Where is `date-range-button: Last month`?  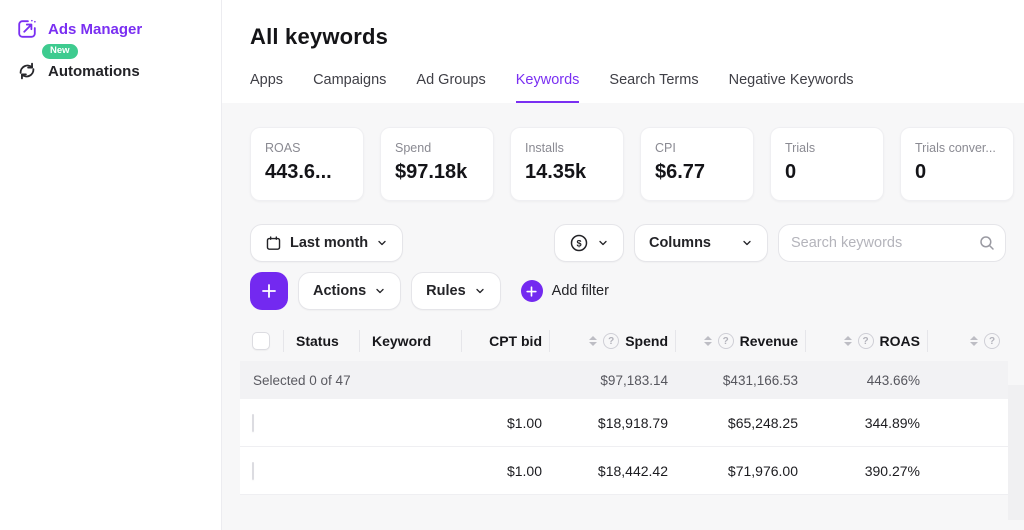 date-range-button: Last month is located at coordinates (327, 243).